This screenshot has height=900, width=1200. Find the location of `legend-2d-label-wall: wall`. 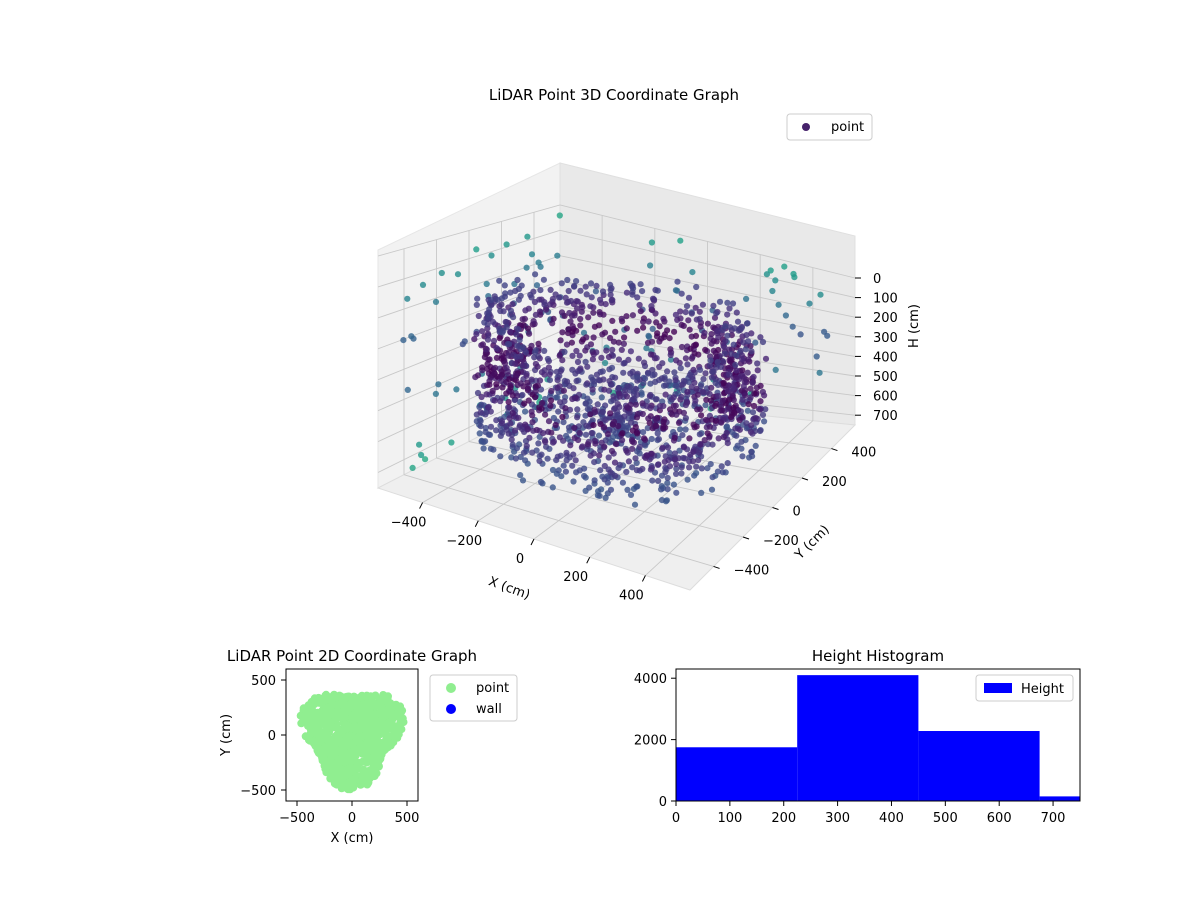

legend-2d-label-wall: wall is located at coordinates (489, 709).